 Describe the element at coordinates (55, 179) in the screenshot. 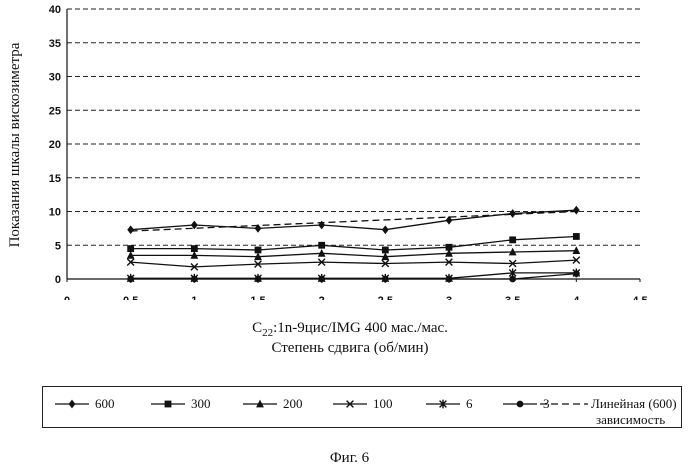

I see `y-tick-label: 15` at that location.